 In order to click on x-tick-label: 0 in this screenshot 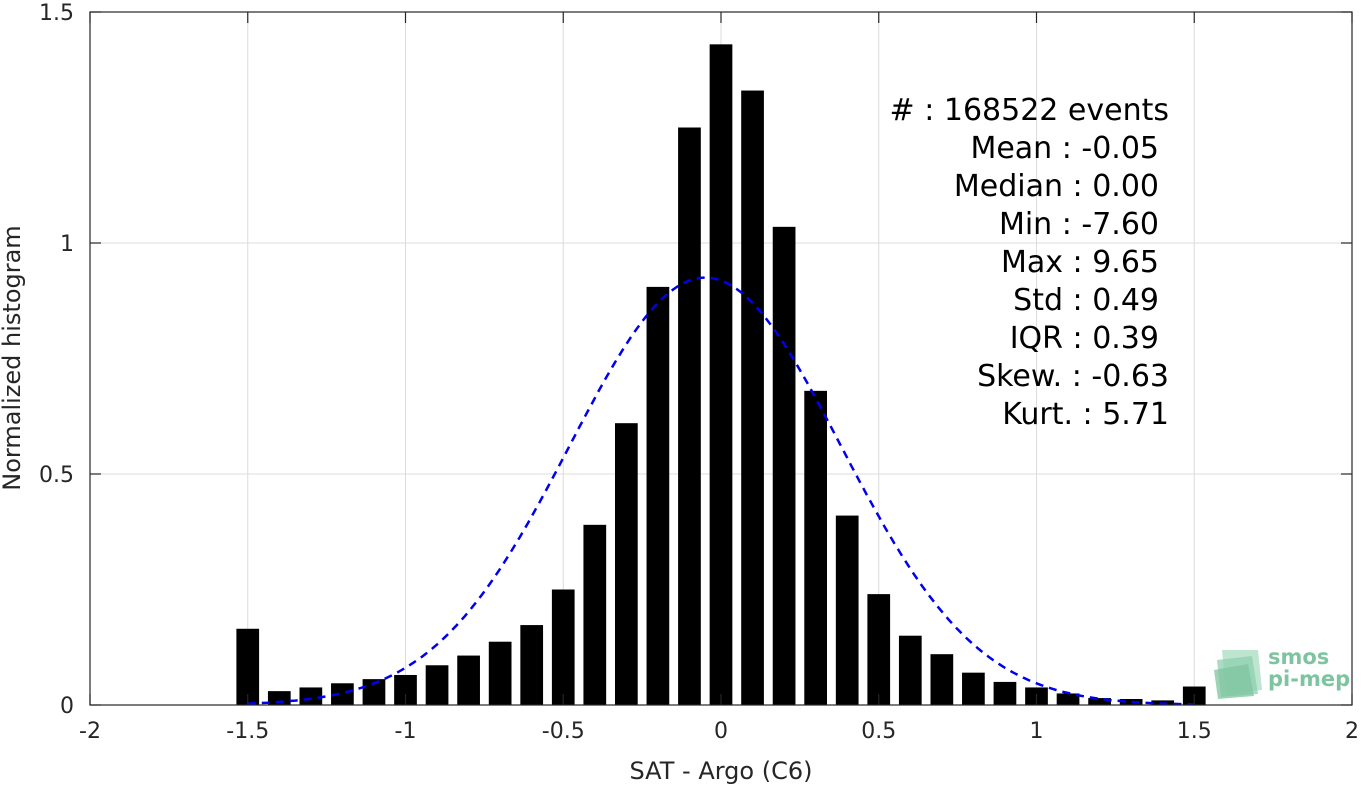, I will do `click(721, 731)`.